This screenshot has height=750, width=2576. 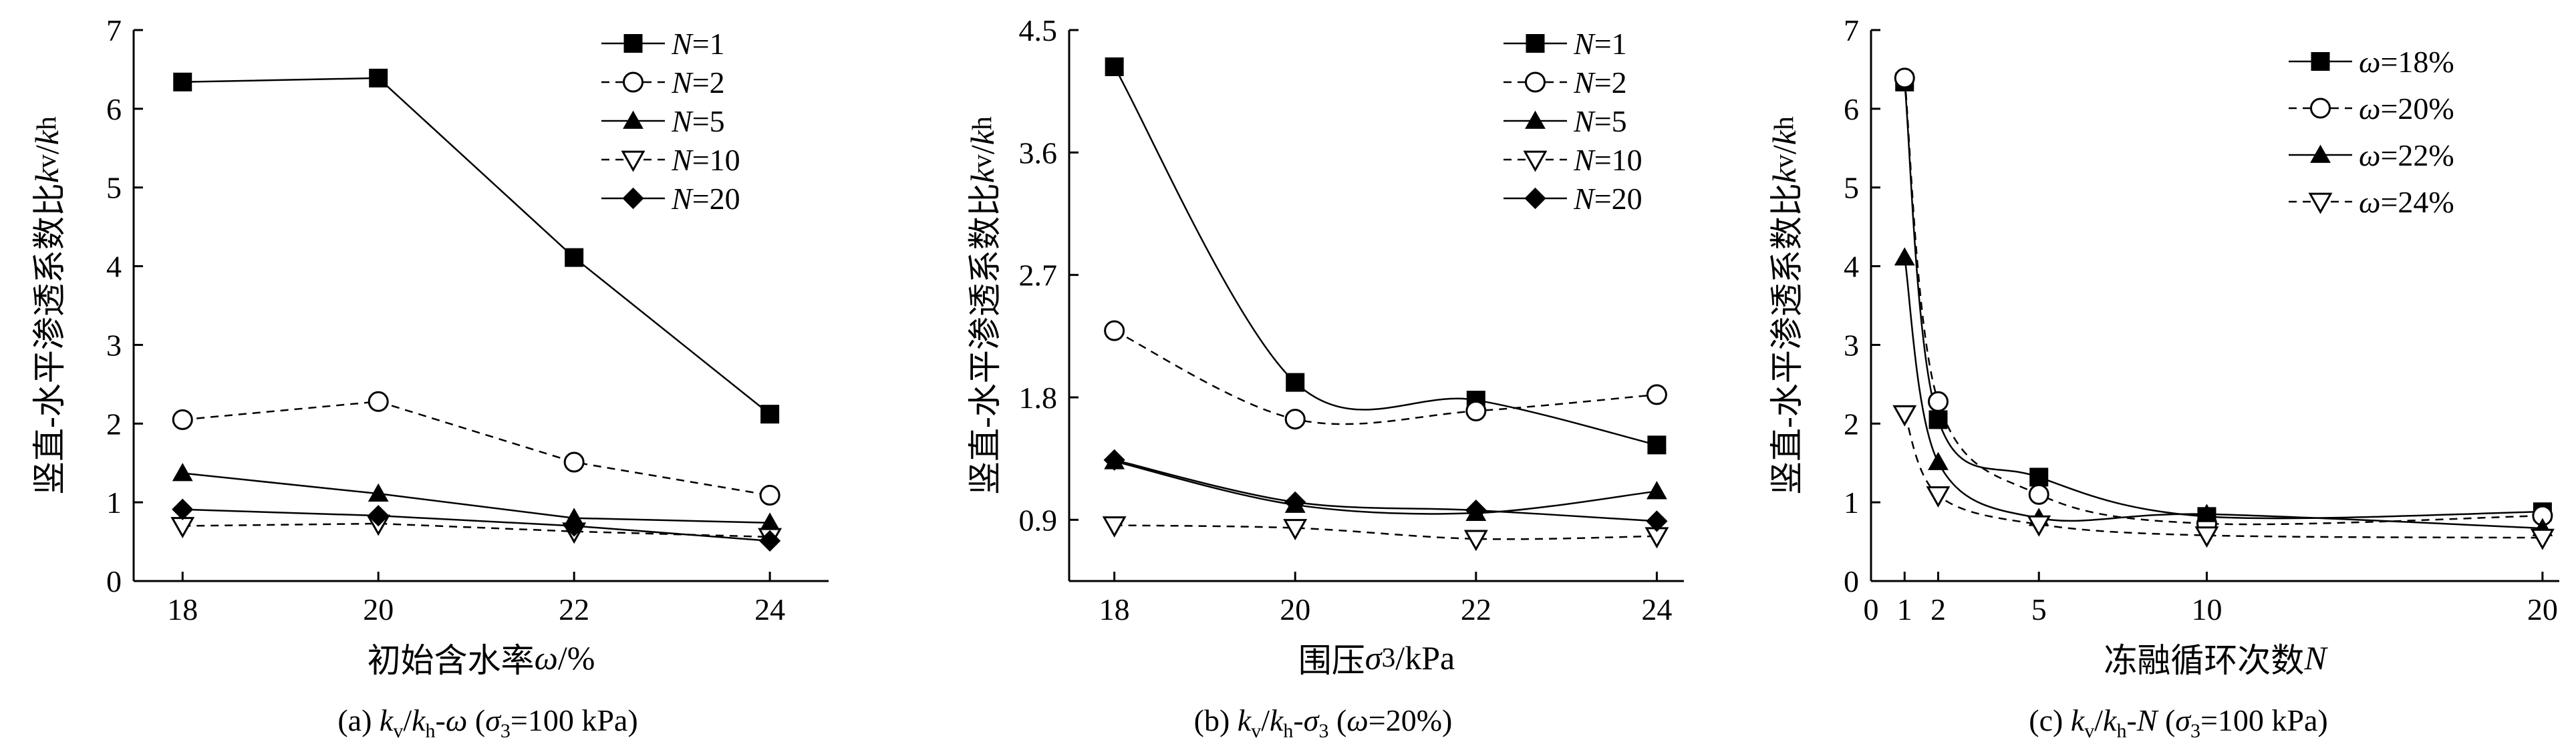 What do you see at coordinates (1851, 424) in the screenshot?
I see `y-tick-label: 2` at bounding box center [1851, 424].